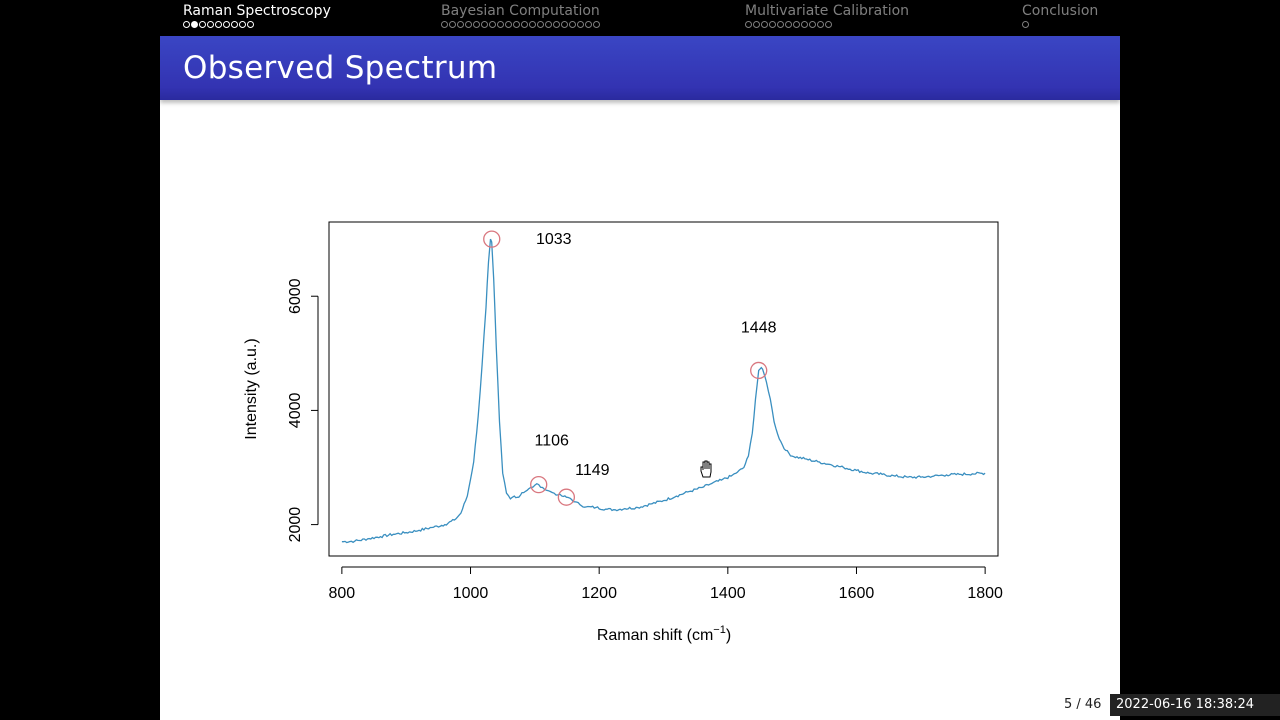 Image resolution: width=1280 pixels, height=720 pixels. Describe the element at coordinates (664, 634) in the screenshot. I see `x-axis-label: Raman shift (cm−1)` at that location.